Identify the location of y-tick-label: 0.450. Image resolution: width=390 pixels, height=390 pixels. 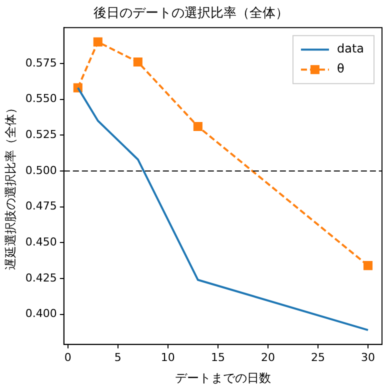
(41, 241).